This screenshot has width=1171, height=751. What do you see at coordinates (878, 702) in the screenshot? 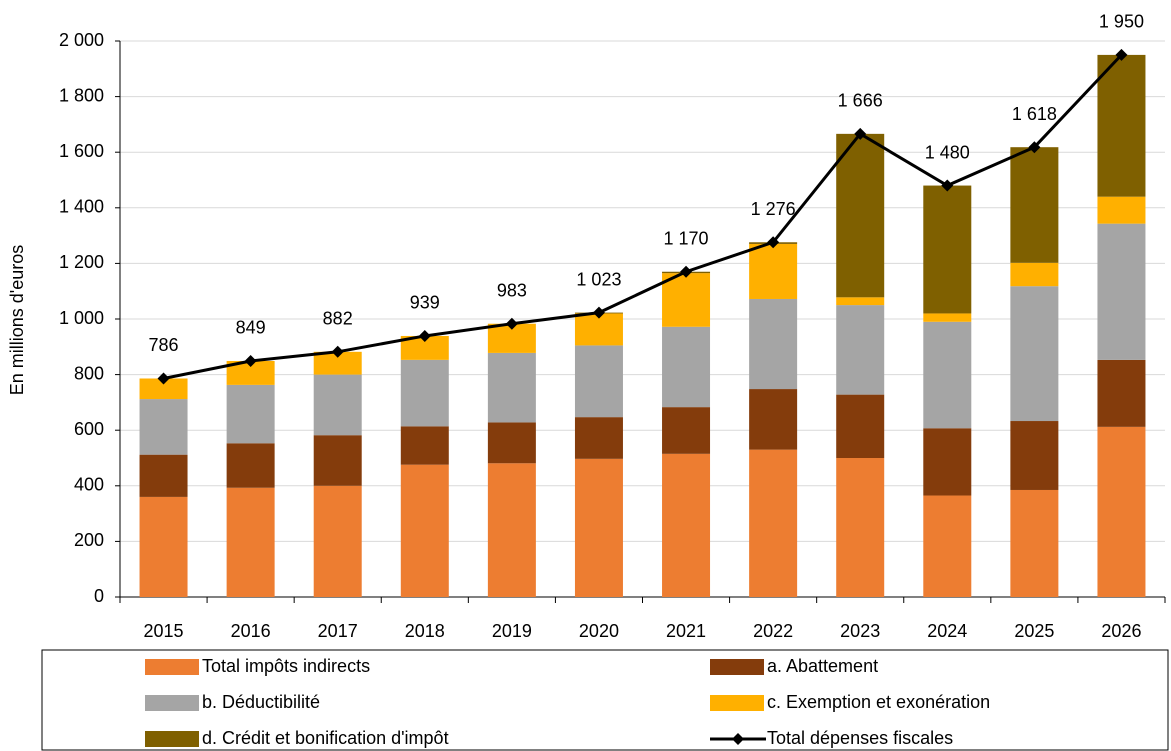
I see `legend-label: c. Exemption et exonération` at bounding box center [878, 702].